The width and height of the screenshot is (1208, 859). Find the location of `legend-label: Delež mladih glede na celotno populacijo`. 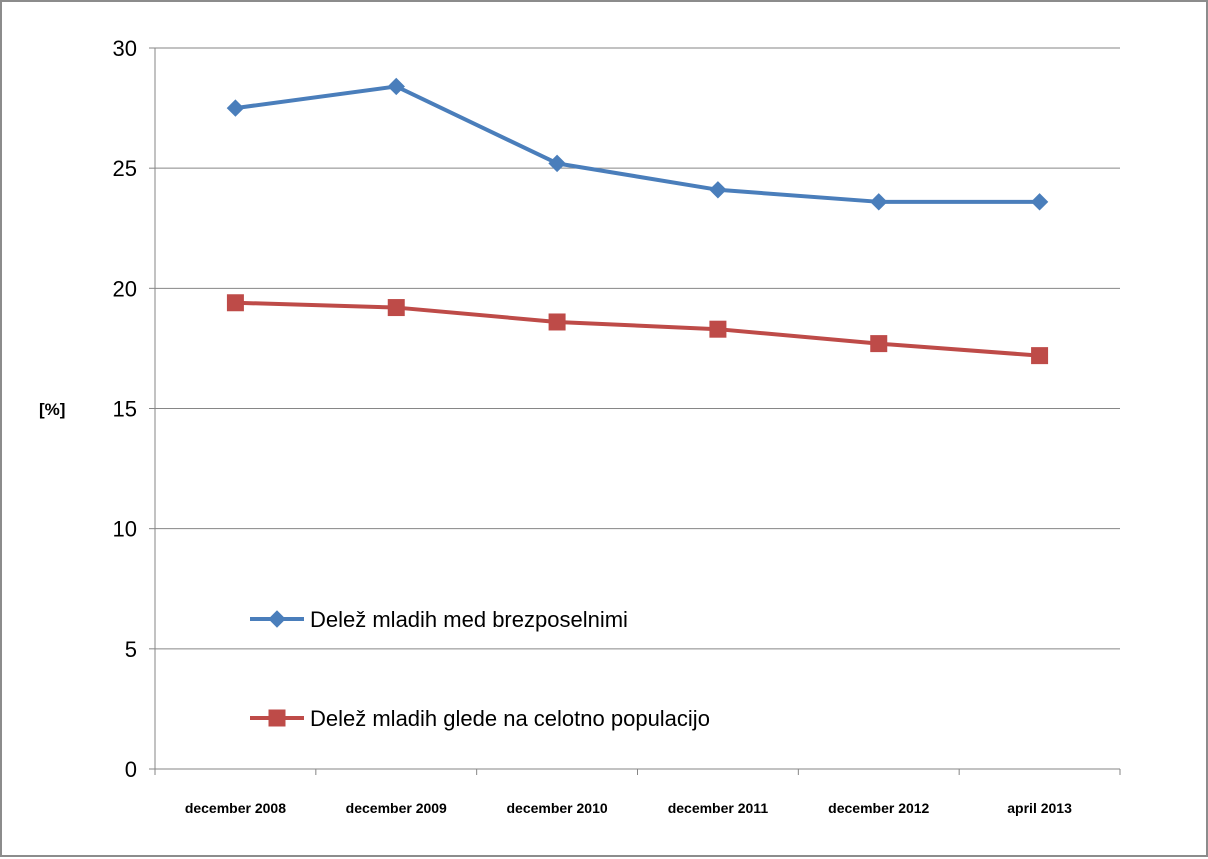

legend-label: Delež mladih glede na celotno populacijo is located at coordinates (510, 718).